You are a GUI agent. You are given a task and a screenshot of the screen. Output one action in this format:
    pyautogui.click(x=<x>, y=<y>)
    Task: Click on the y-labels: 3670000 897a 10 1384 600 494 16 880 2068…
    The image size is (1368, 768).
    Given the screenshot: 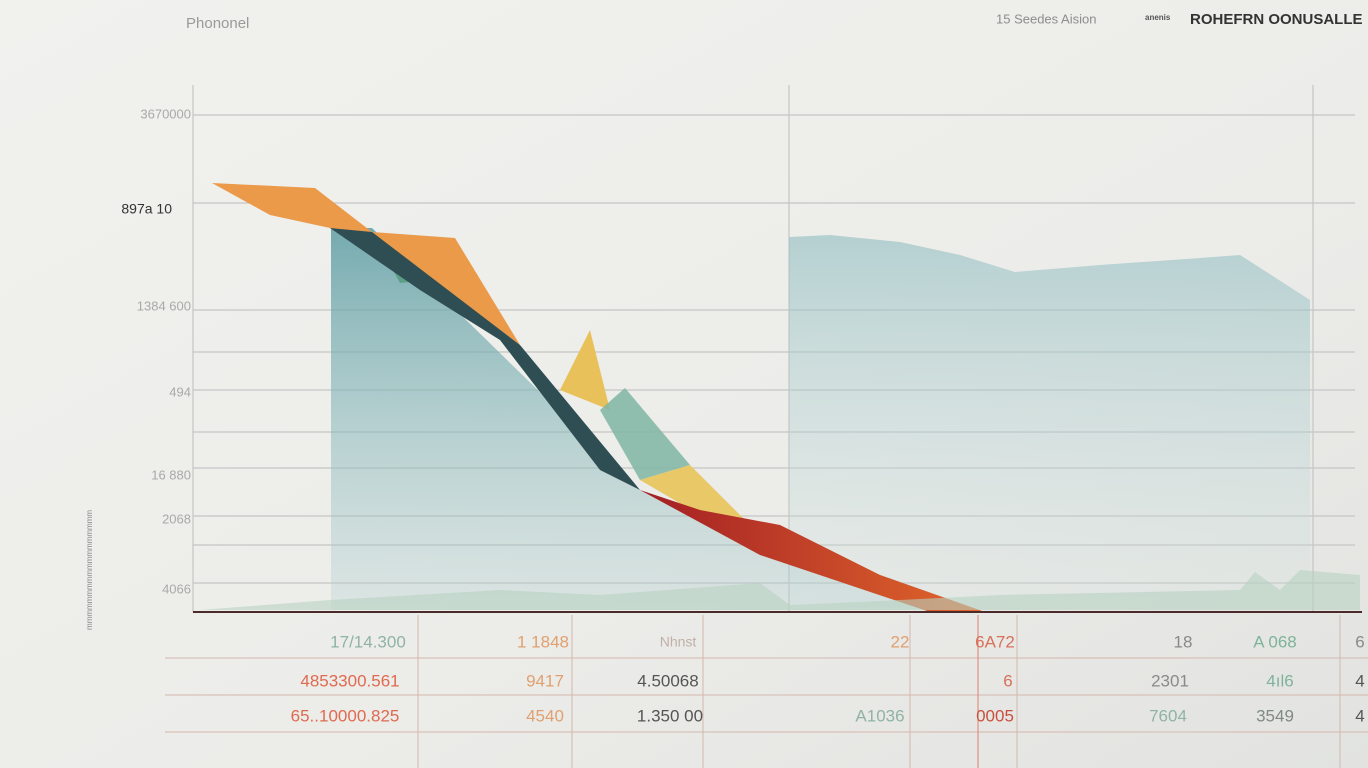 What is the action you would take?
    pyautogui.click(x=156, y=351)
    